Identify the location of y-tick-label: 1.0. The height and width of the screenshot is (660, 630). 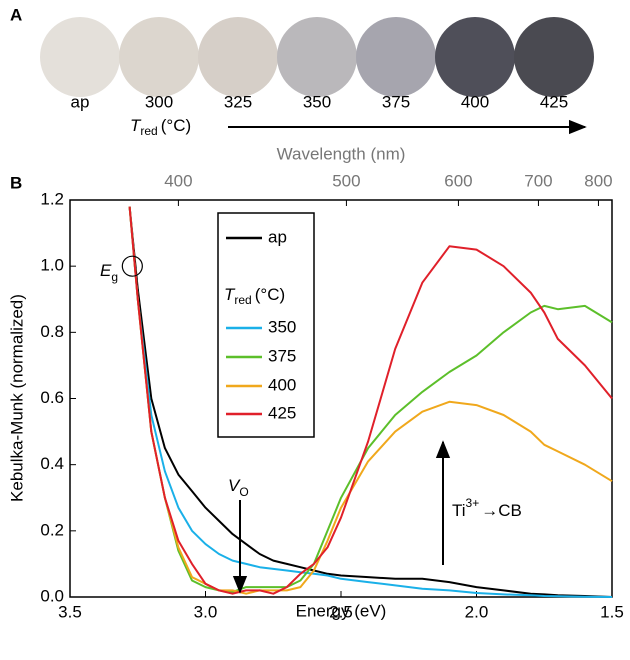
(52, 265).